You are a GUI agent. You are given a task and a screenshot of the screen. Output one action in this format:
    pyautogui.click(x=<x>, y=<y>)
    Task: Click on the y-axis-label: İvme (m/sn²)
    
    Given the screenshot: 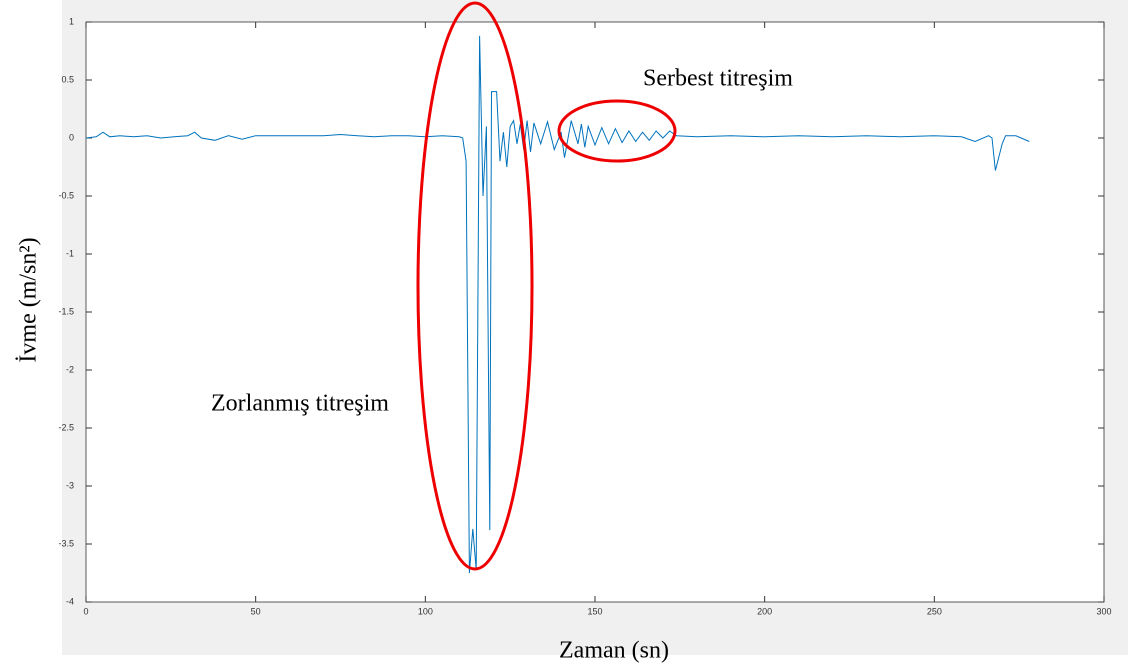 What is the action you would take?
    pyautogui.click(x=29, y=299)
    